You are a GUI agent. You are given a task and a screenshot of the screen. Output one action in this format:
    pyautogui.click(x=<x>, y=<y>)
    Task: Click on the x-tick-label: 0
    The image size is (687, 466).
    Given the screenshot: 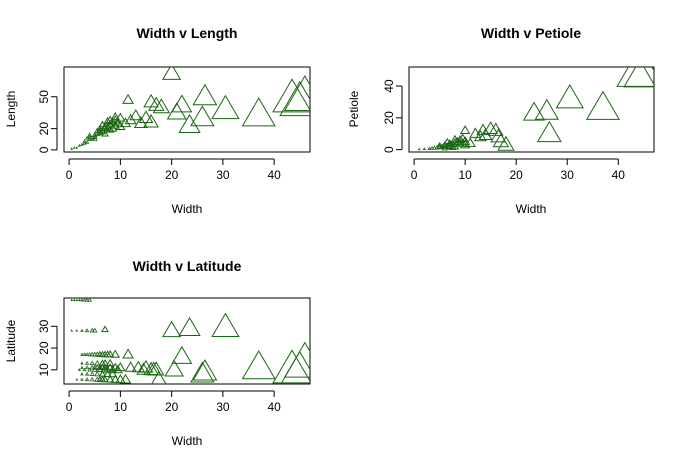 What is the action you would take?
    pyautogui.click(x=414, y=175)
    